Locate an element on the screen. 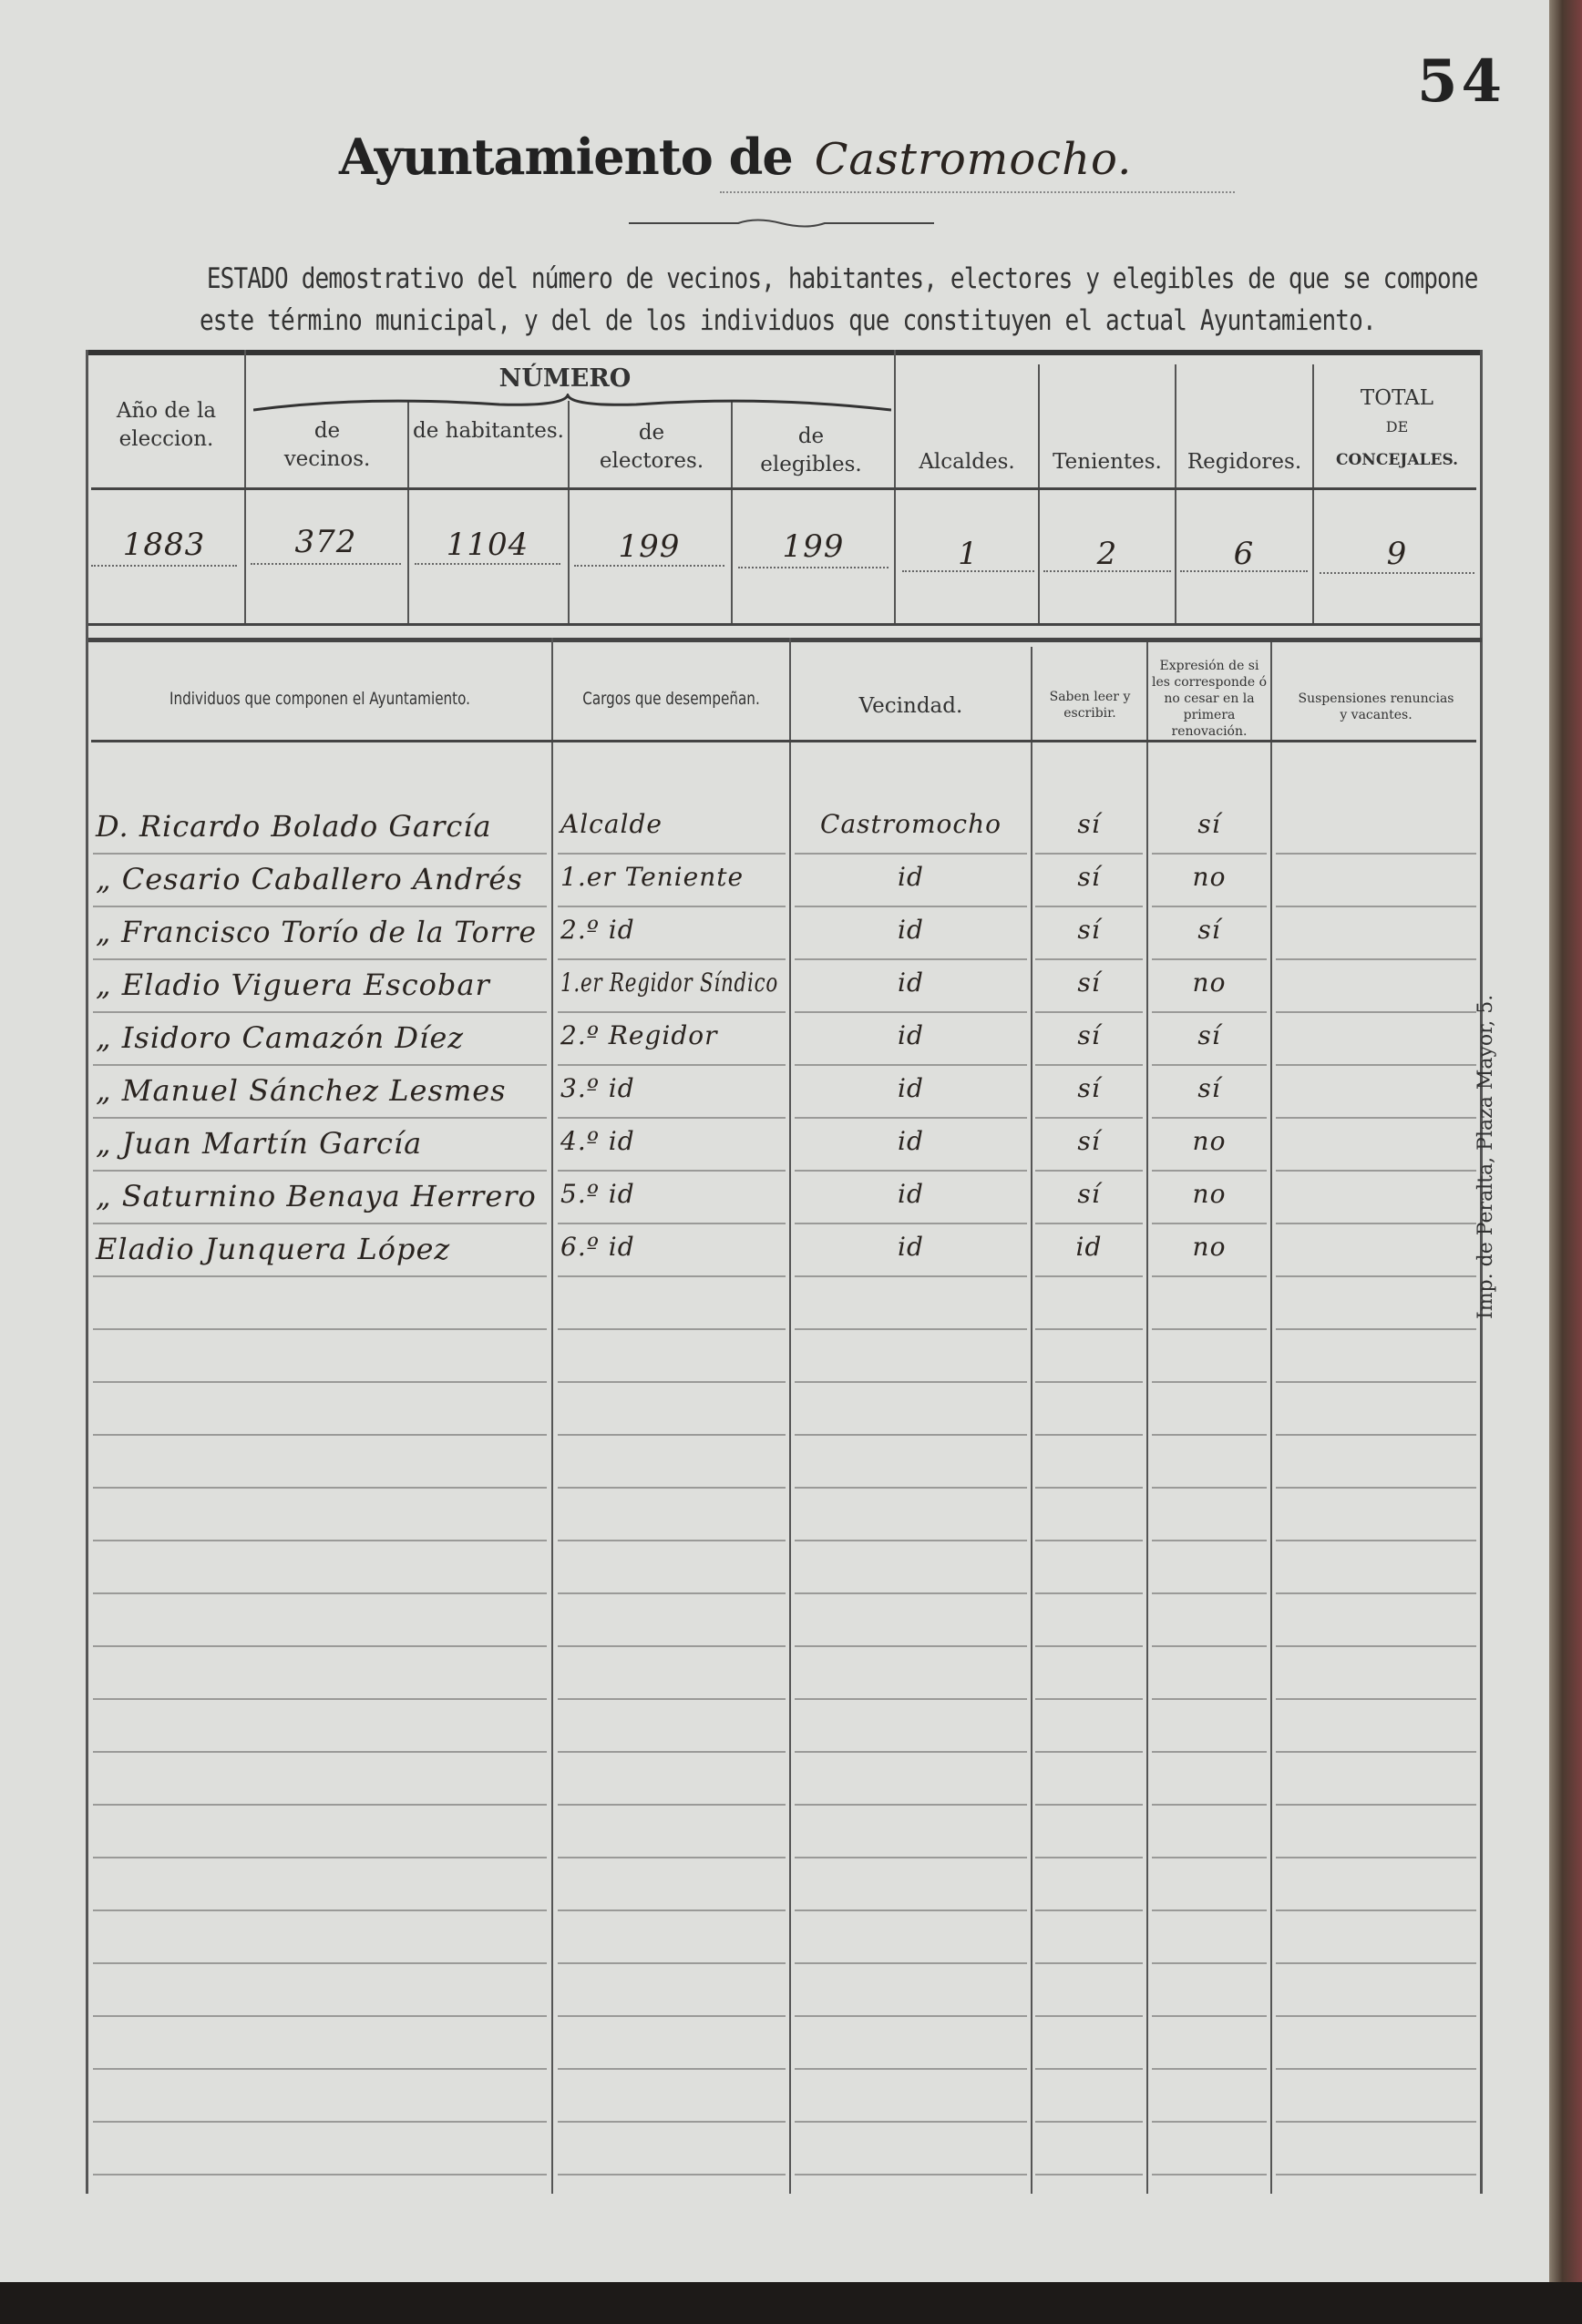 This screenshot has height=2324, width=1582. book-edge is located at coordinates (1565, 1162).